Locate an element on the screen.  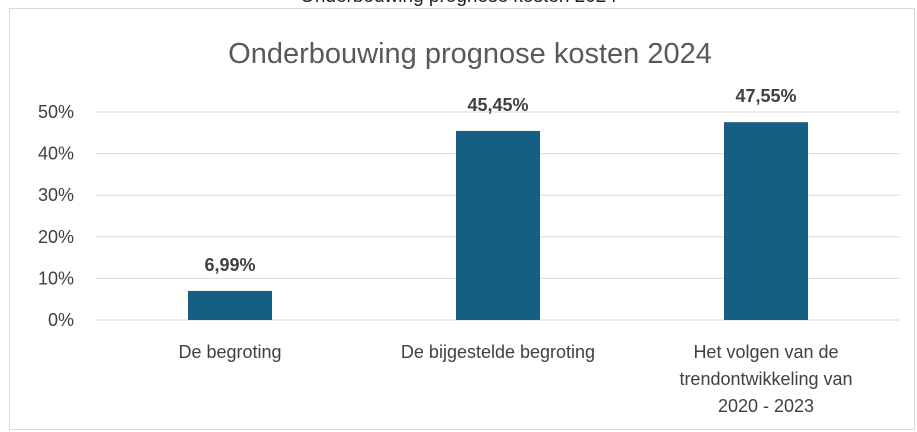
x-category-label: De begroting is located at coordinates (229, 352).